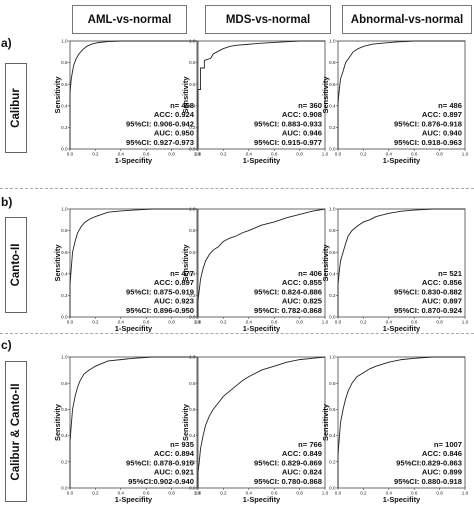 This screenshot has height=521, width=474. Describe the element at coordinates (192, 41) in the screenshot. I see `y-tick-label-r1c2: 1.0` at that location.